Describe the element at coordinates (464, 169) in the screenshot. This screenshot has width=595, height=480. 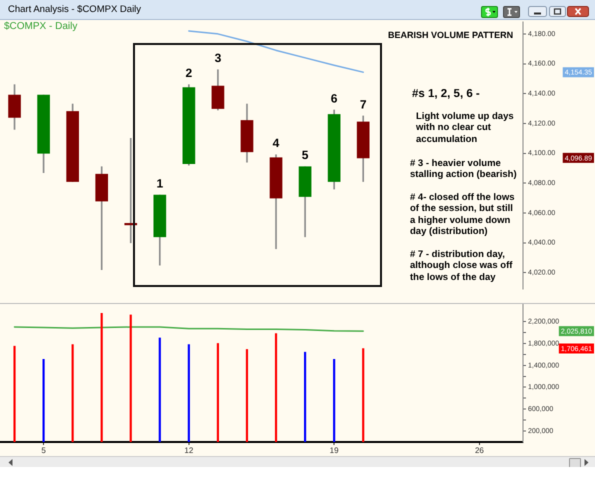
I see `annotation: # 3 - heavier volume stalling action (bearish)` at that location.